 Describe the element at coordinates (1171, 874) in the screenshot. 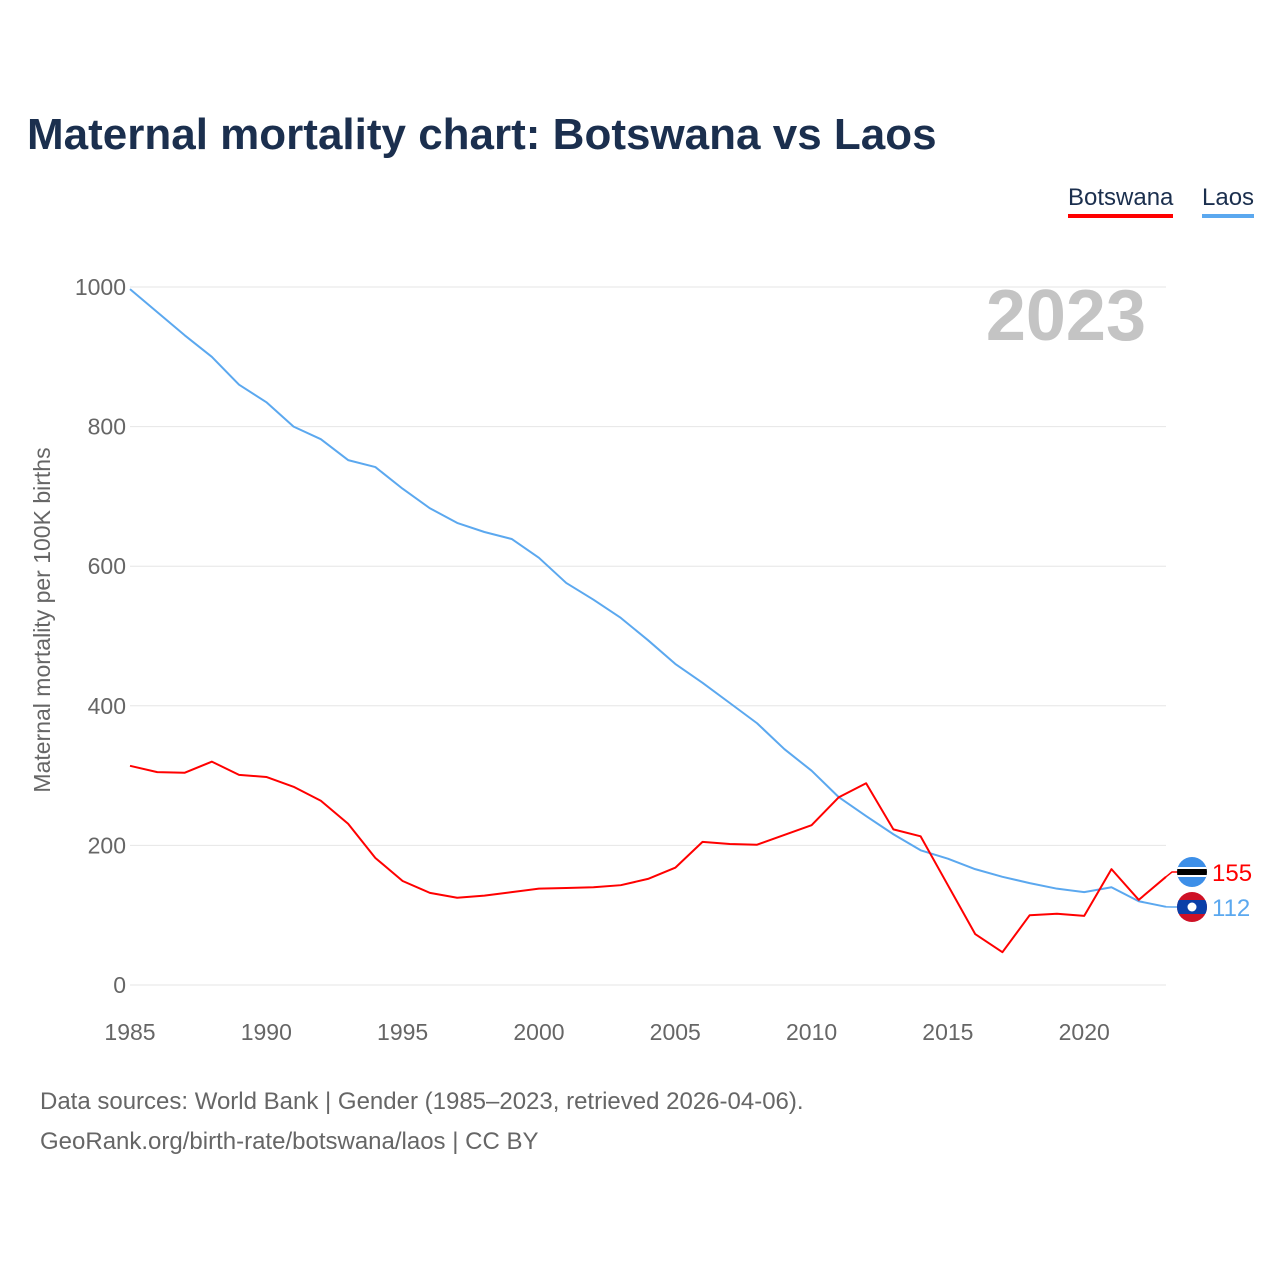

I see `connector-botswana` at that location.